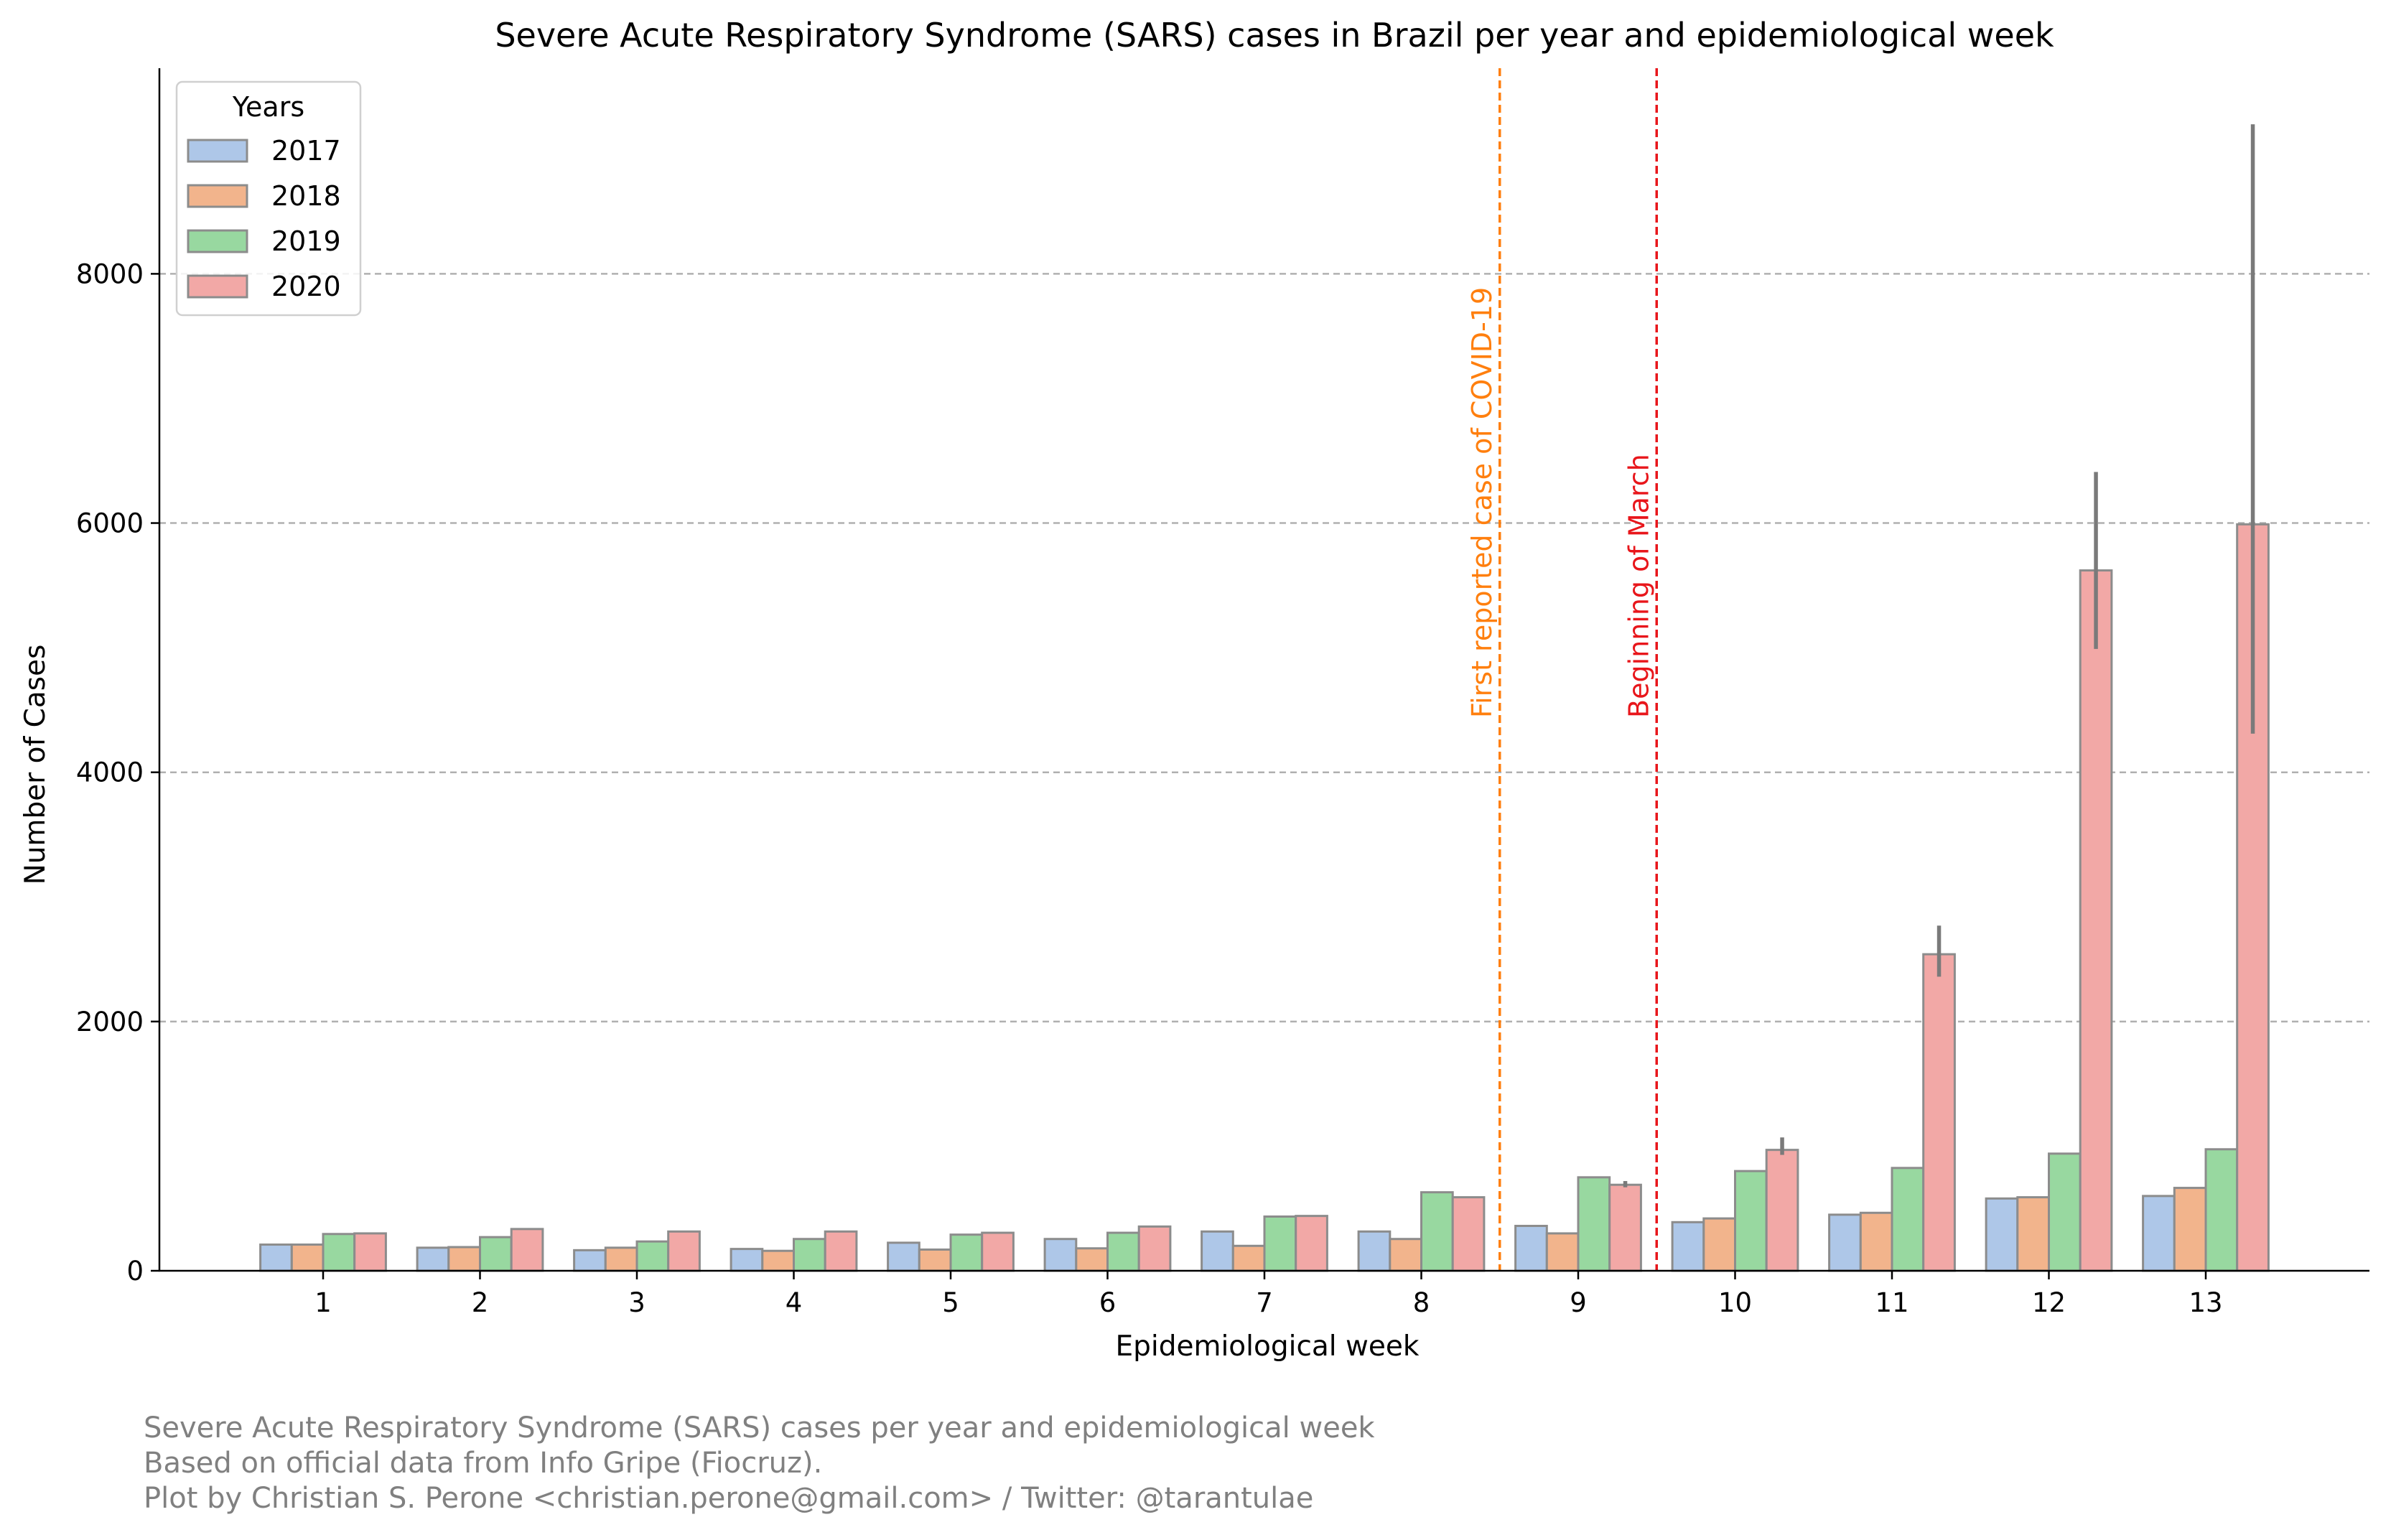 This screenshot has width=2391, height=1540. Describe the element at coordinates (306, 286) in the screenshot. I see `legend-label-2020: 2020` at that location.